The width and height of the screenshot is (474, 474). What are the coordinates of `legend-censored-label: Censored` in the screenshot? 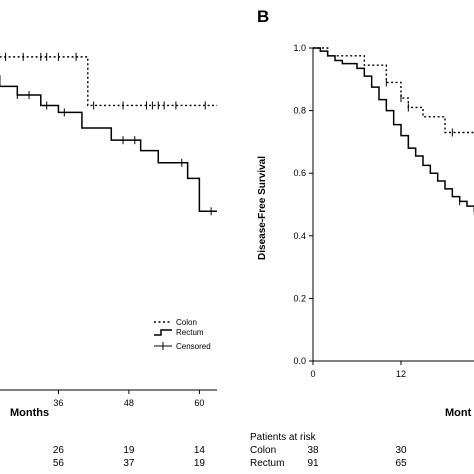 It's located at (193, 346).